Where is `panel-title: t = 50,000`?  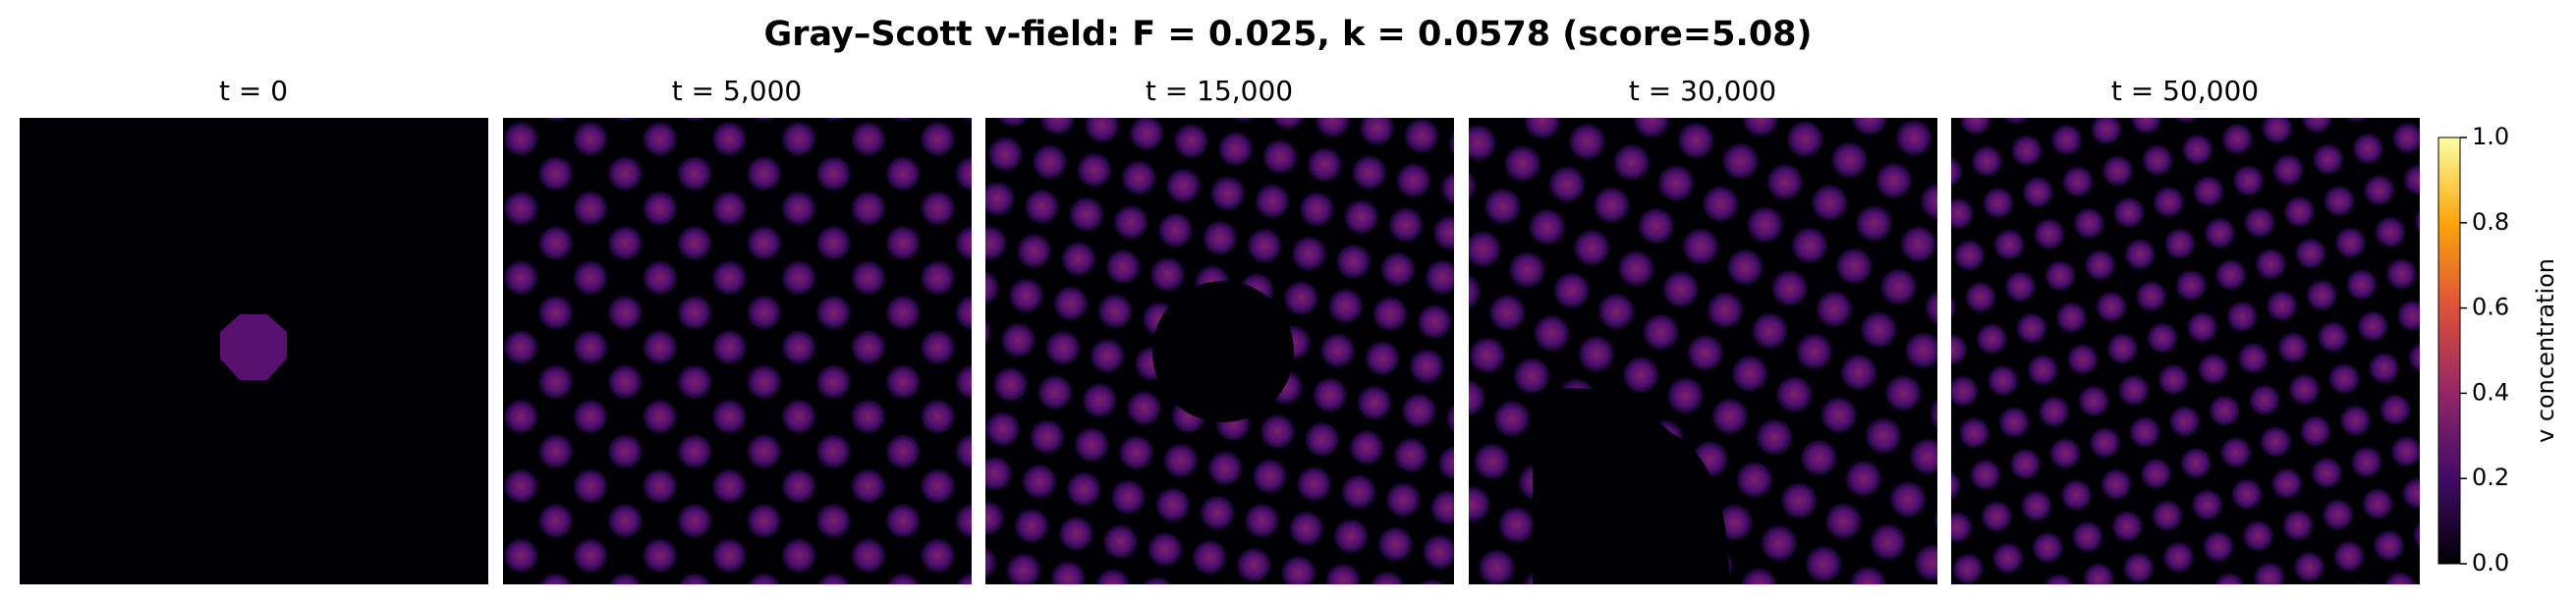
panel-title: t = 50,000 is located at coordinates (2185, 91).